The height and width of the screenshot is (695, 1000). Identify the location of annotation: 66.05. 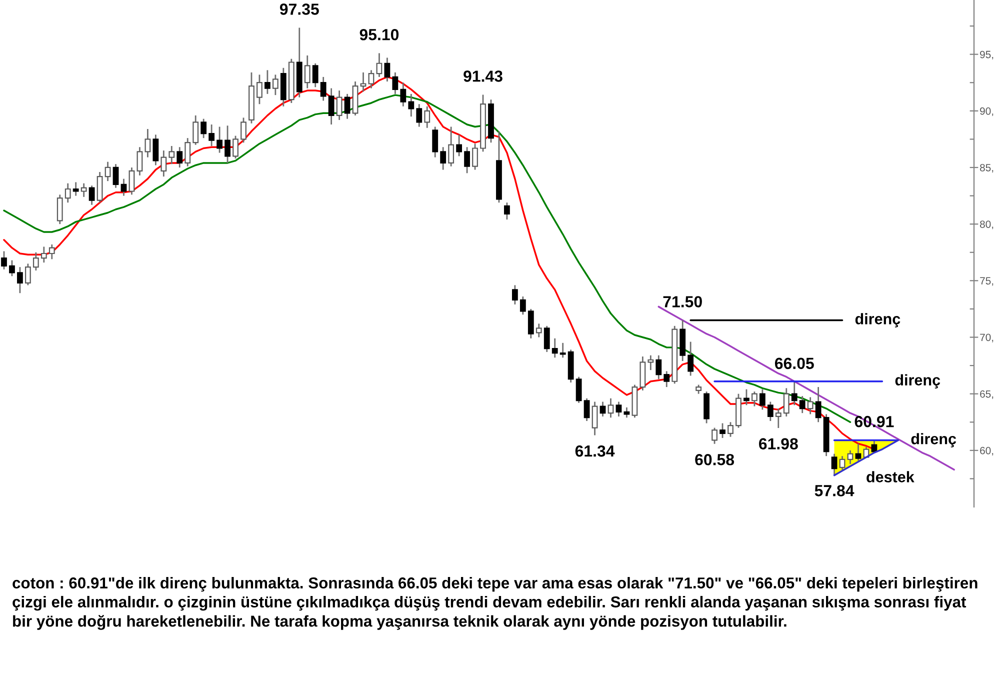
(794, 364).